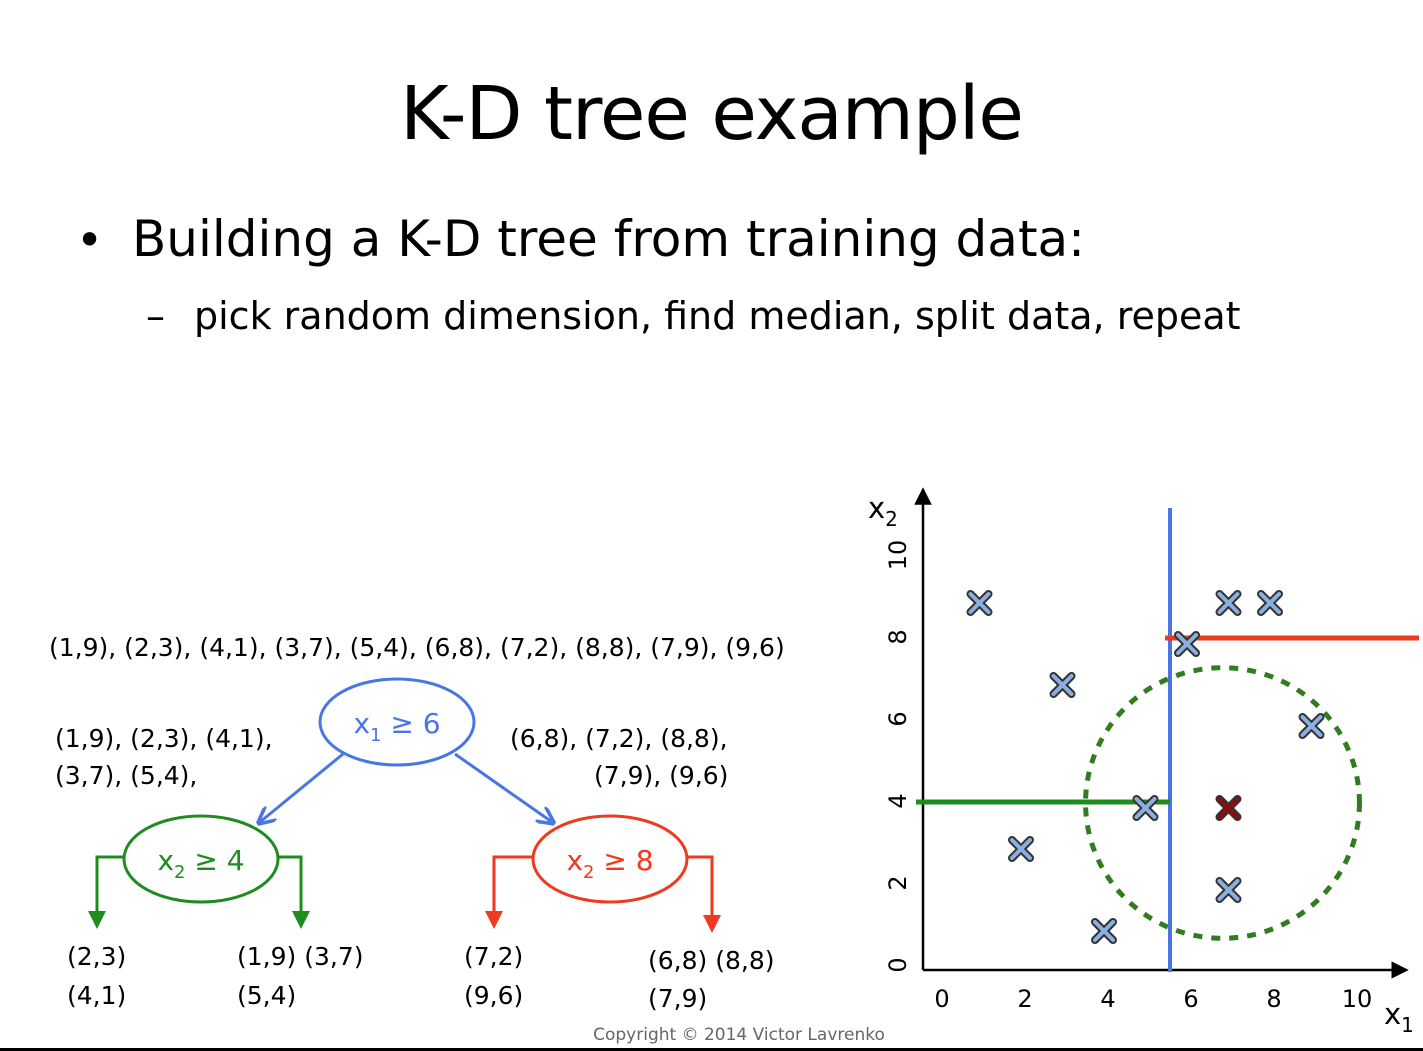 This screenshot has height=1051, width=1423. What do you see at coordinates (609, 863) in the screenshot?
I see `right-node-label: x2 ≥ 8` at bounding box center [609, 863].